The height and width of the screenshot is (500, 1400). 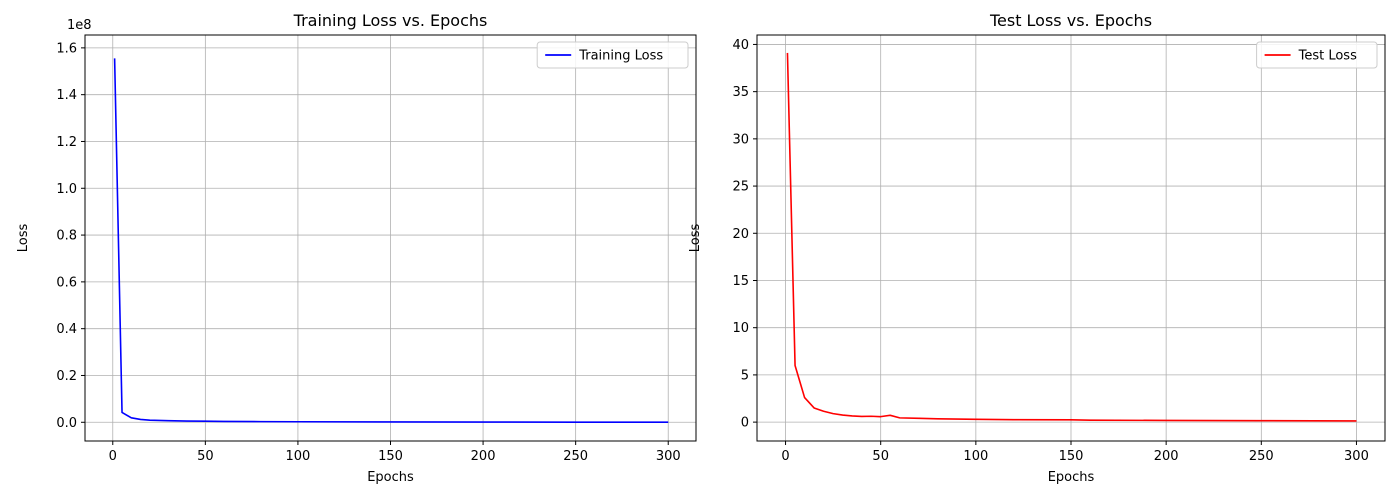 I want to click on y-offset-label: 1e8, so click(x=79, y=25).